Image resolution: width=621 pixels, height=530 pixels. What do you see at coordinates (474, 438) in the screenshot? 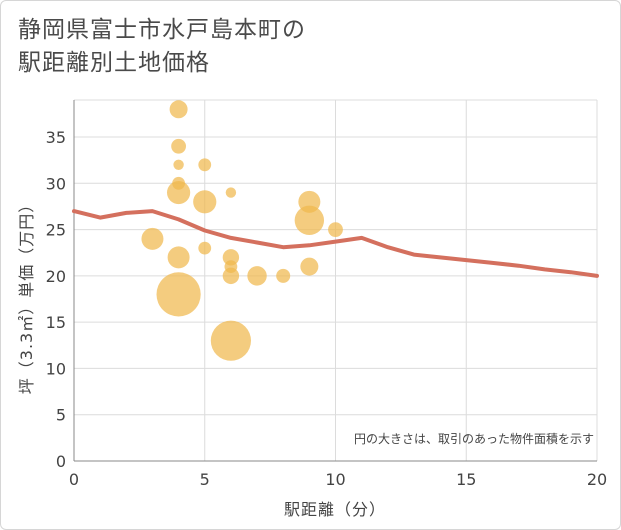
I see `bubble-size-note: 円の大きさは、取引のあった物件面積を示す` at bounding box center [474, 438].